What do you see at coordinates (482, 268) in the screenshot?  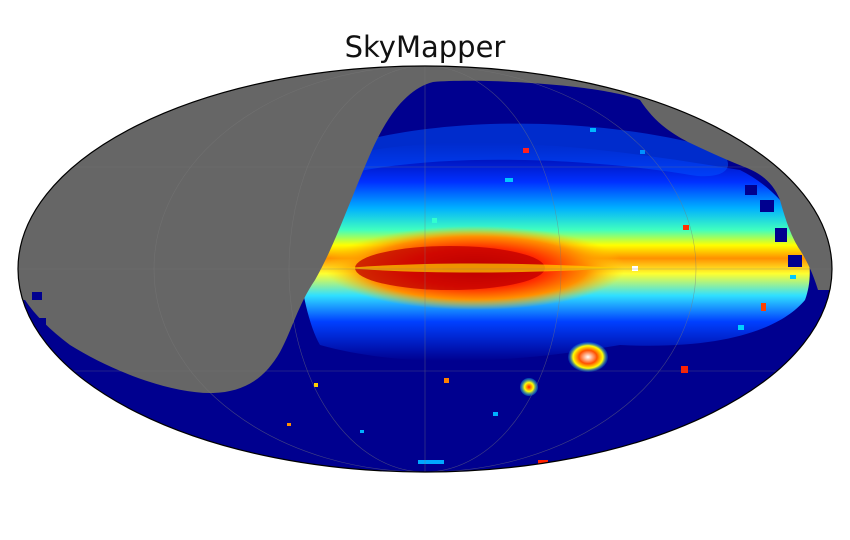 I see `dust-lane` at bounding box center [482, 268].